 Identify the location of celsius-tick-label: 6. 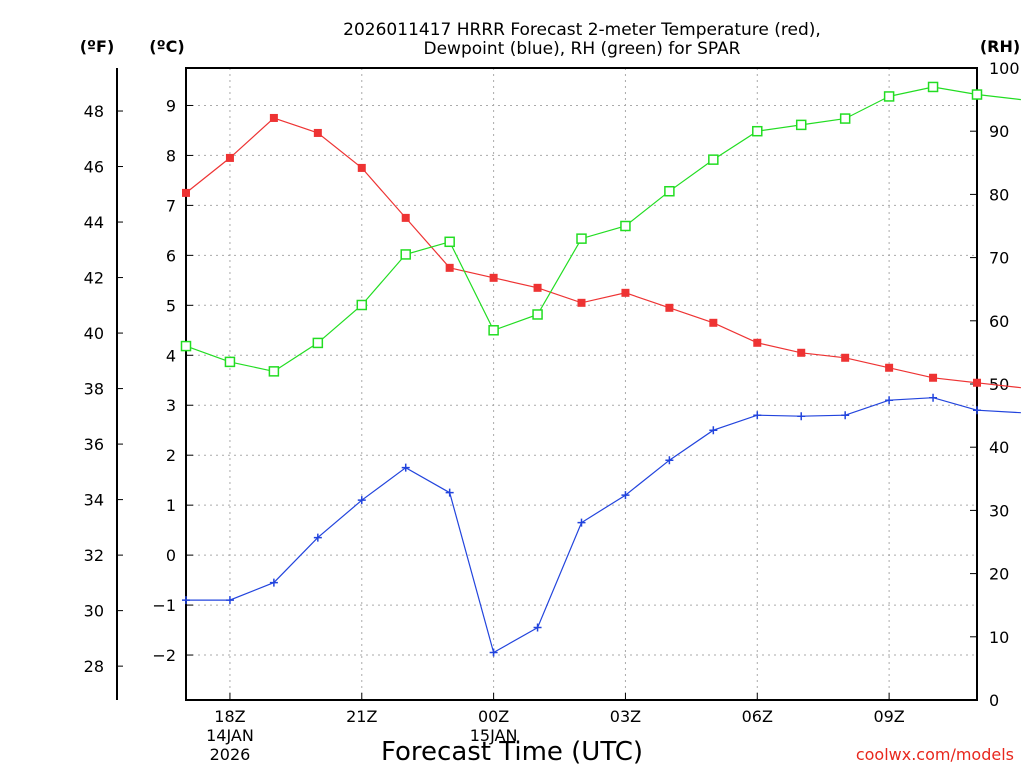
(171, 255).